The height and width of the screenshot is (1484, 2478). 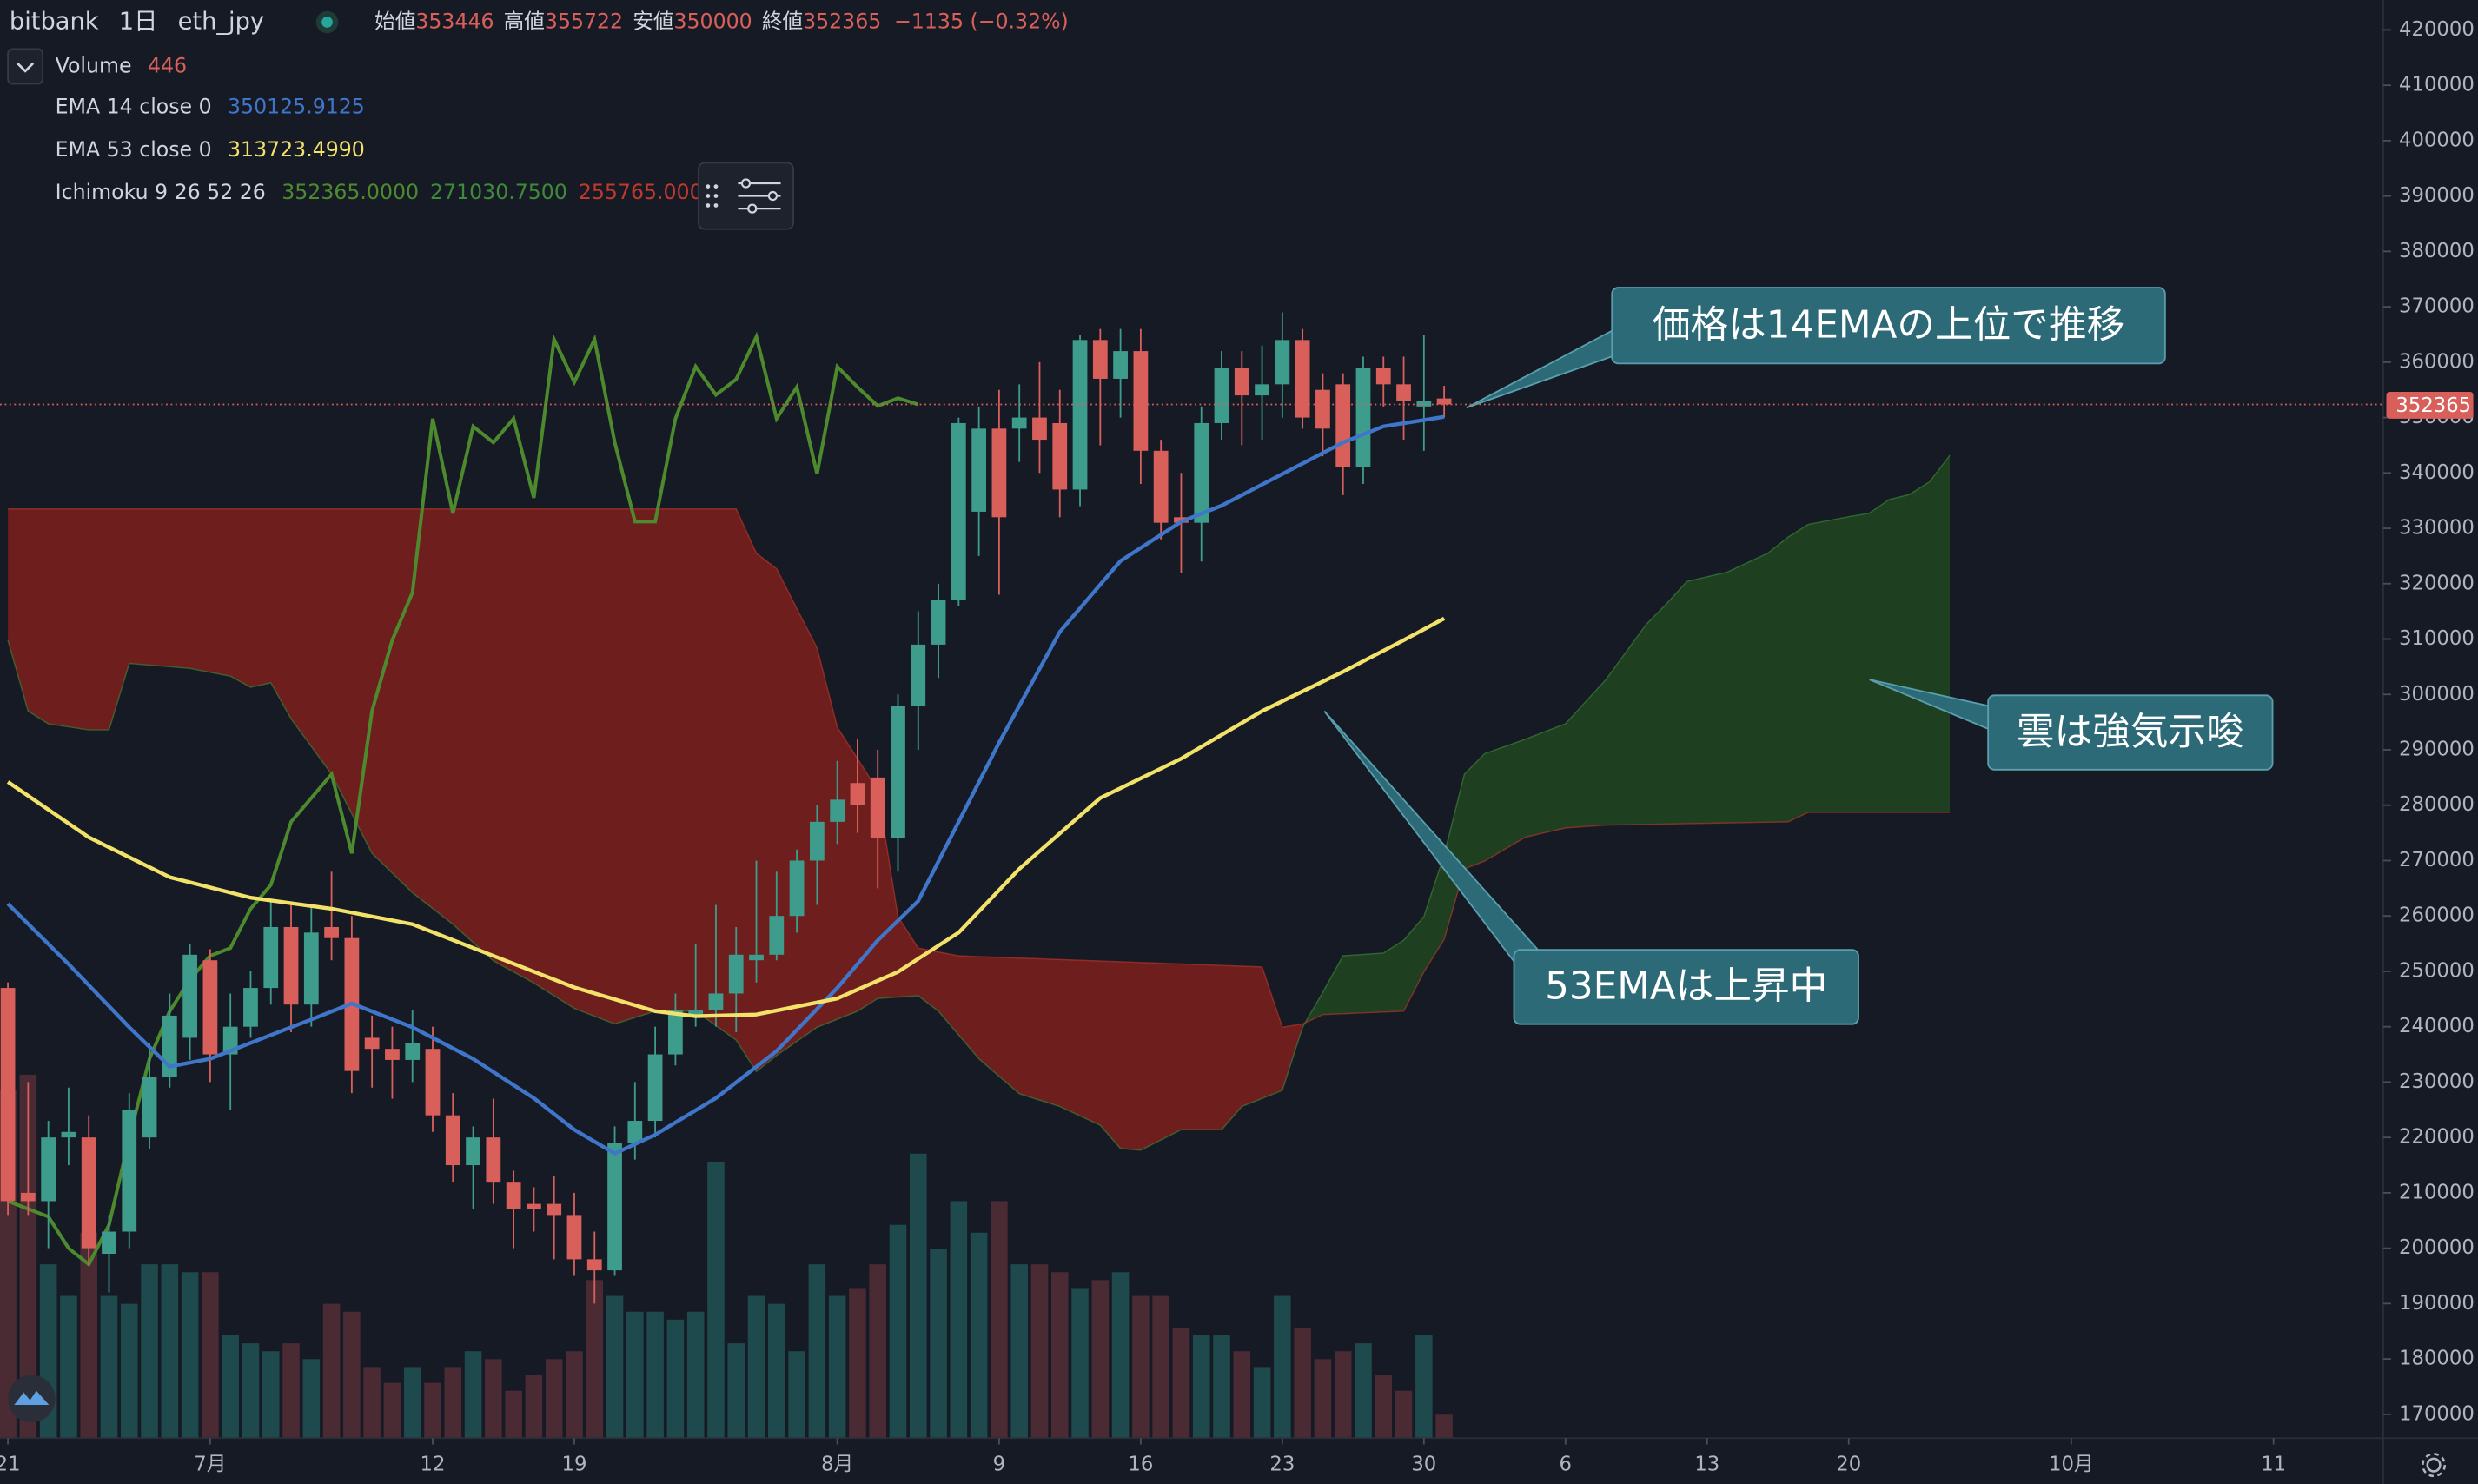 What do you see at coordinates (759, 196) in the screenshot?
I see `settings-icon` at bounding box center [759, 196].